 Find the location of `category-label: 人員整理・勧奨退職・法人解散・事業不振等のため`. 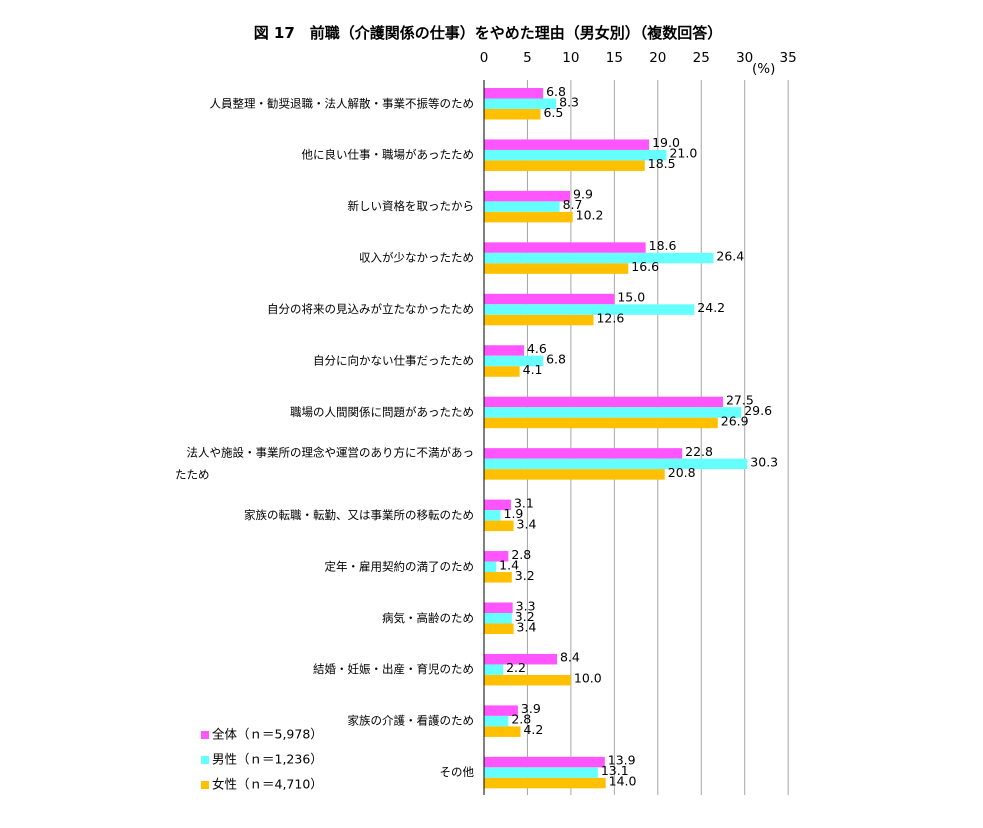

category-label: 人員整理・勧奨退職・法人解散・事業不振等のため is located at coordinates (342, 103).